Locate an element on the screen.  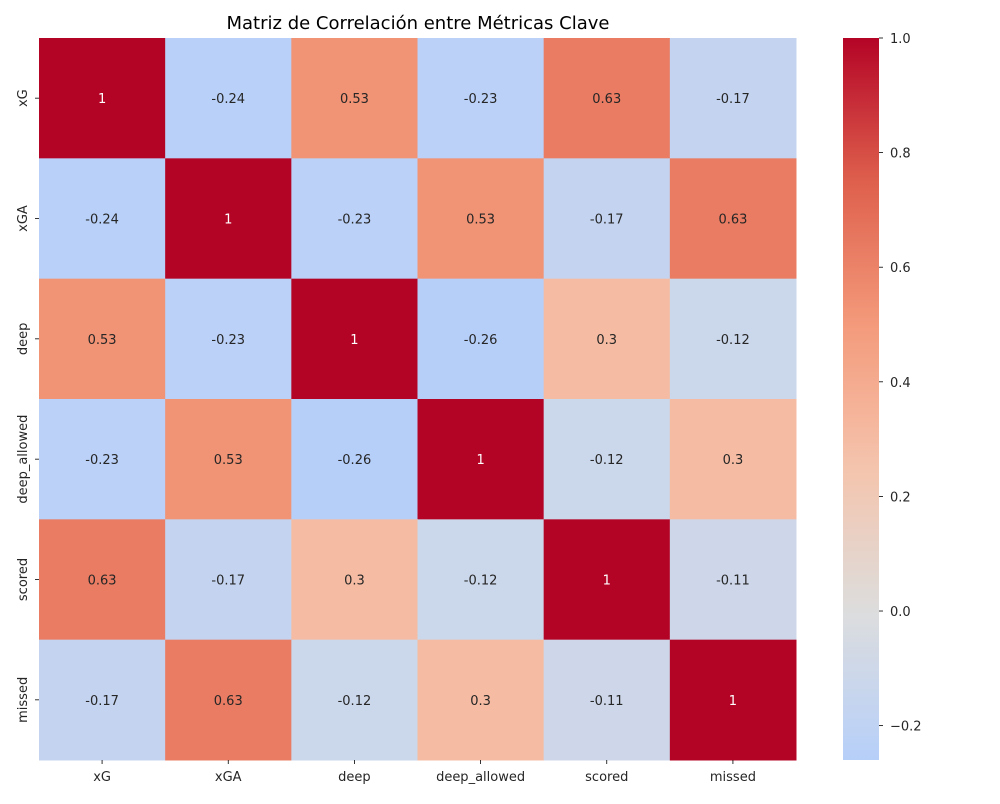
x-tick-label: missed is located at coordinates (733, 777).